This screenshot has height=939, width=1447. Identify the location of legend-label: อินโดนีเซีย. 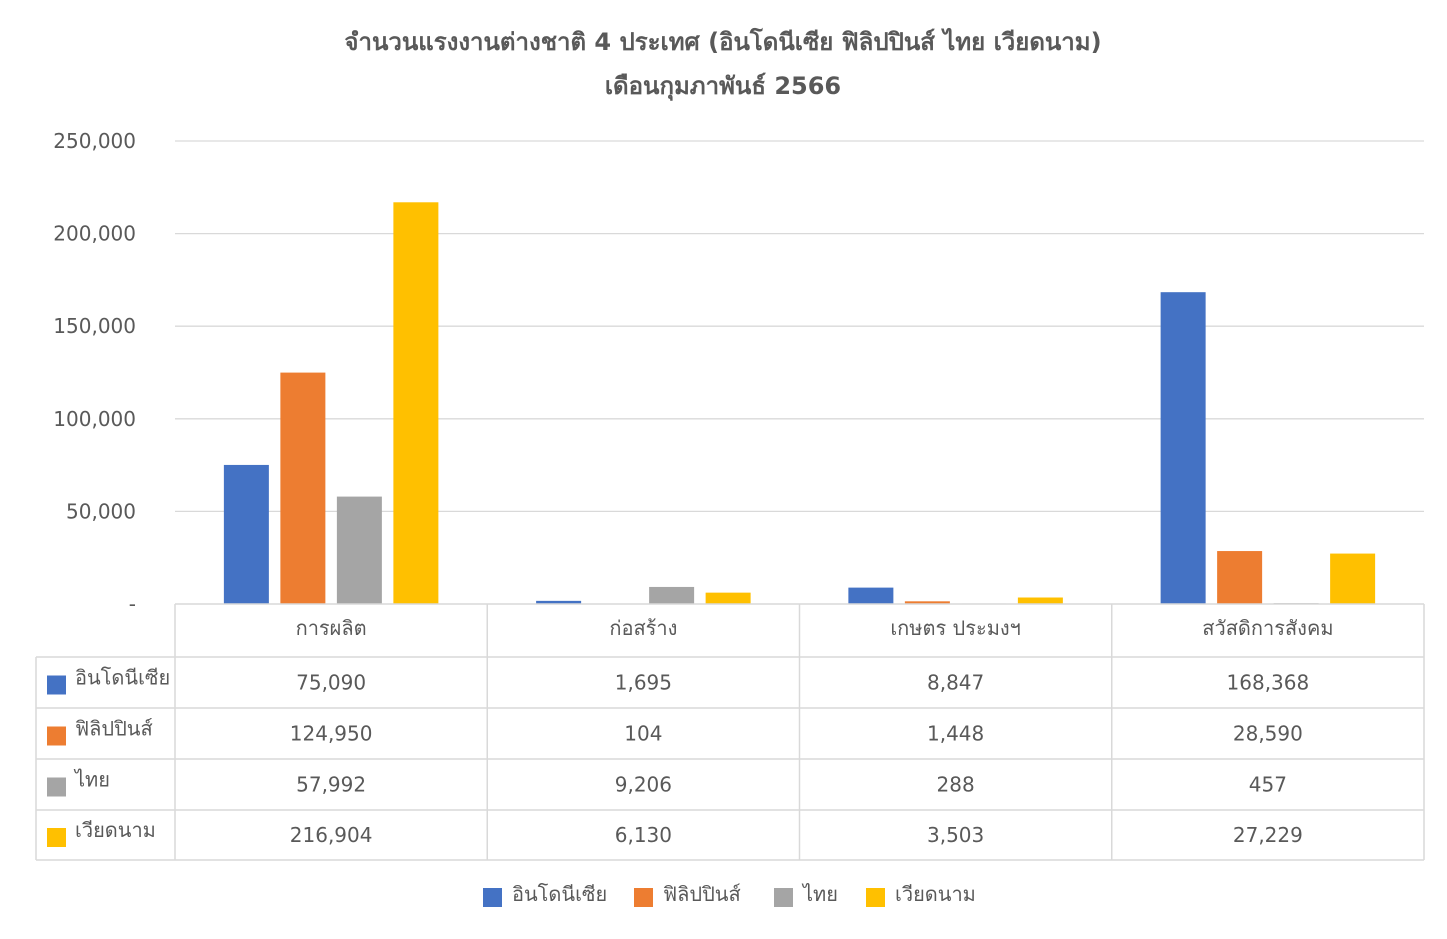
(559, 894).